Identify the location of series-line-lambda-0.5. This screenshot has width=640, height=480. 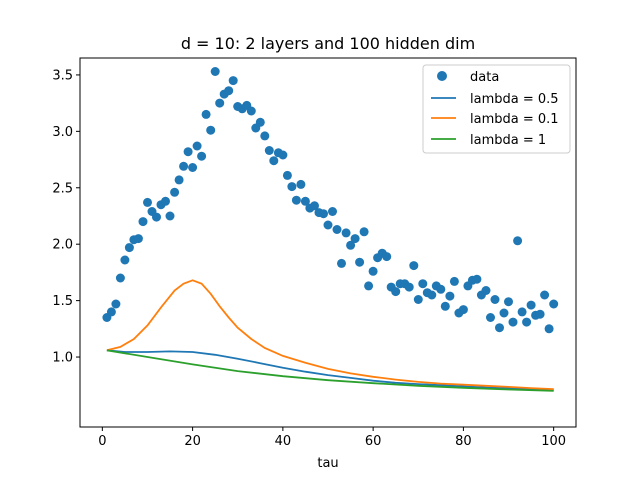
(330, 370).